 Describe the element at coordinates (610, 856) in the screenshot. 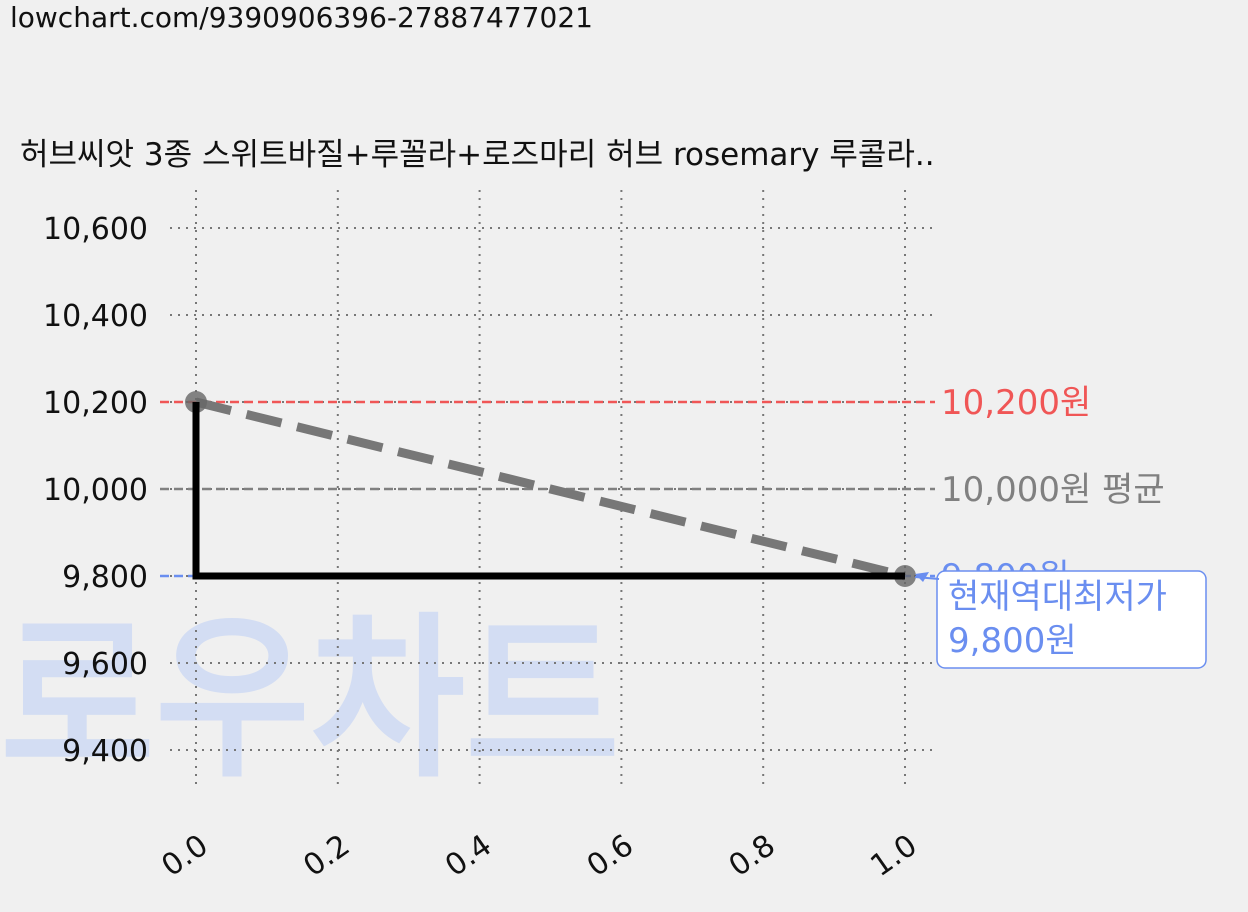

I see `x-tick-label: 0.6` at that location.